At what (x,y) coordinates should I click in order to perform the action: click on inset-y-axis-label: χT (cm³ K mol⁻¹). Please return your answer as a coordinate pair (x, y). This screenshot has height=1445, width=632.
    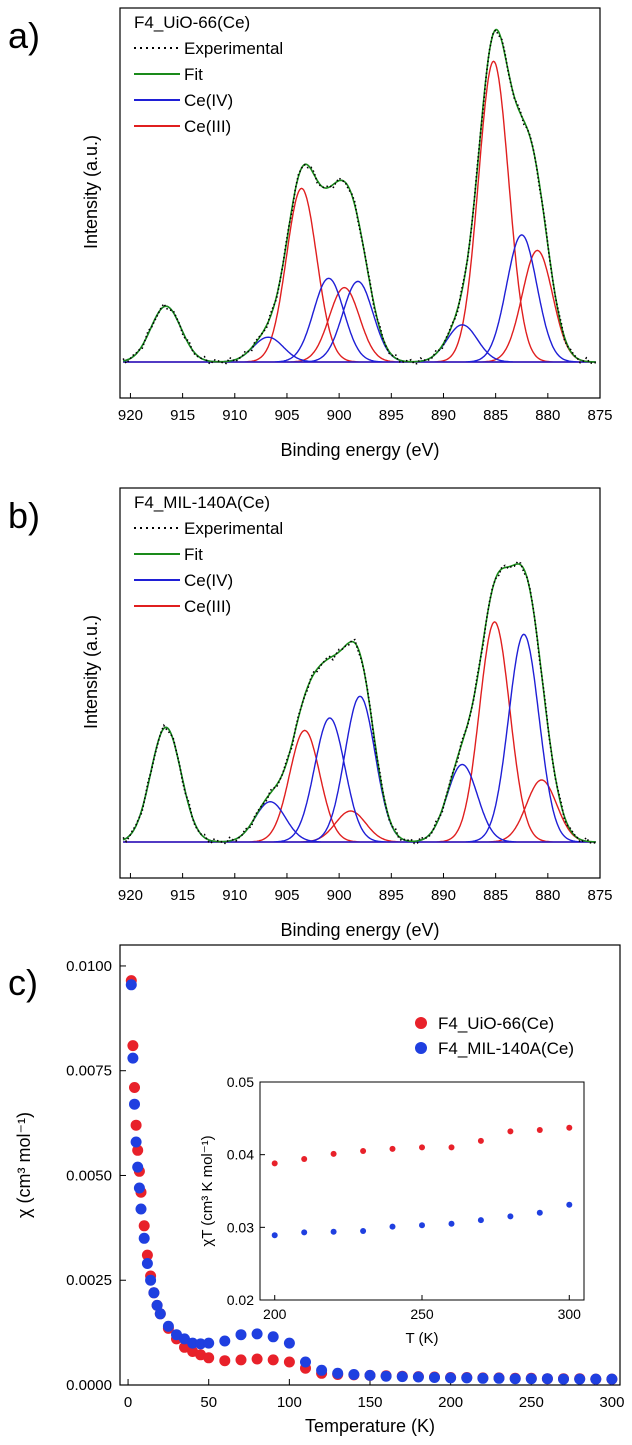
    Looking at the image, I should click on (207, 1190).